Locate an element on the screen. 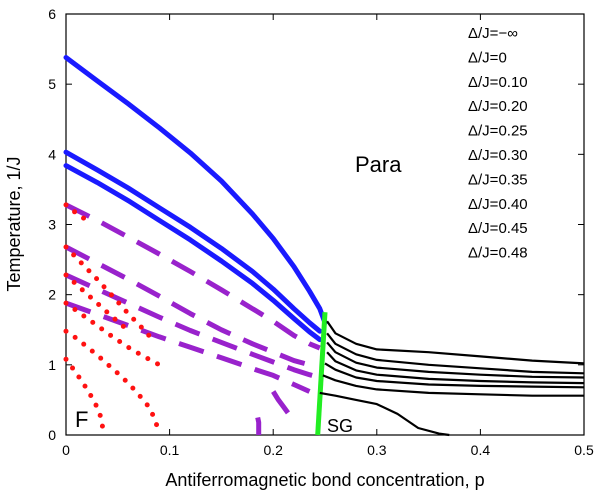 This screenshot has height=493, width=599. y-axis-title: Temperature, 1/J is located at coordinates (14, 223).